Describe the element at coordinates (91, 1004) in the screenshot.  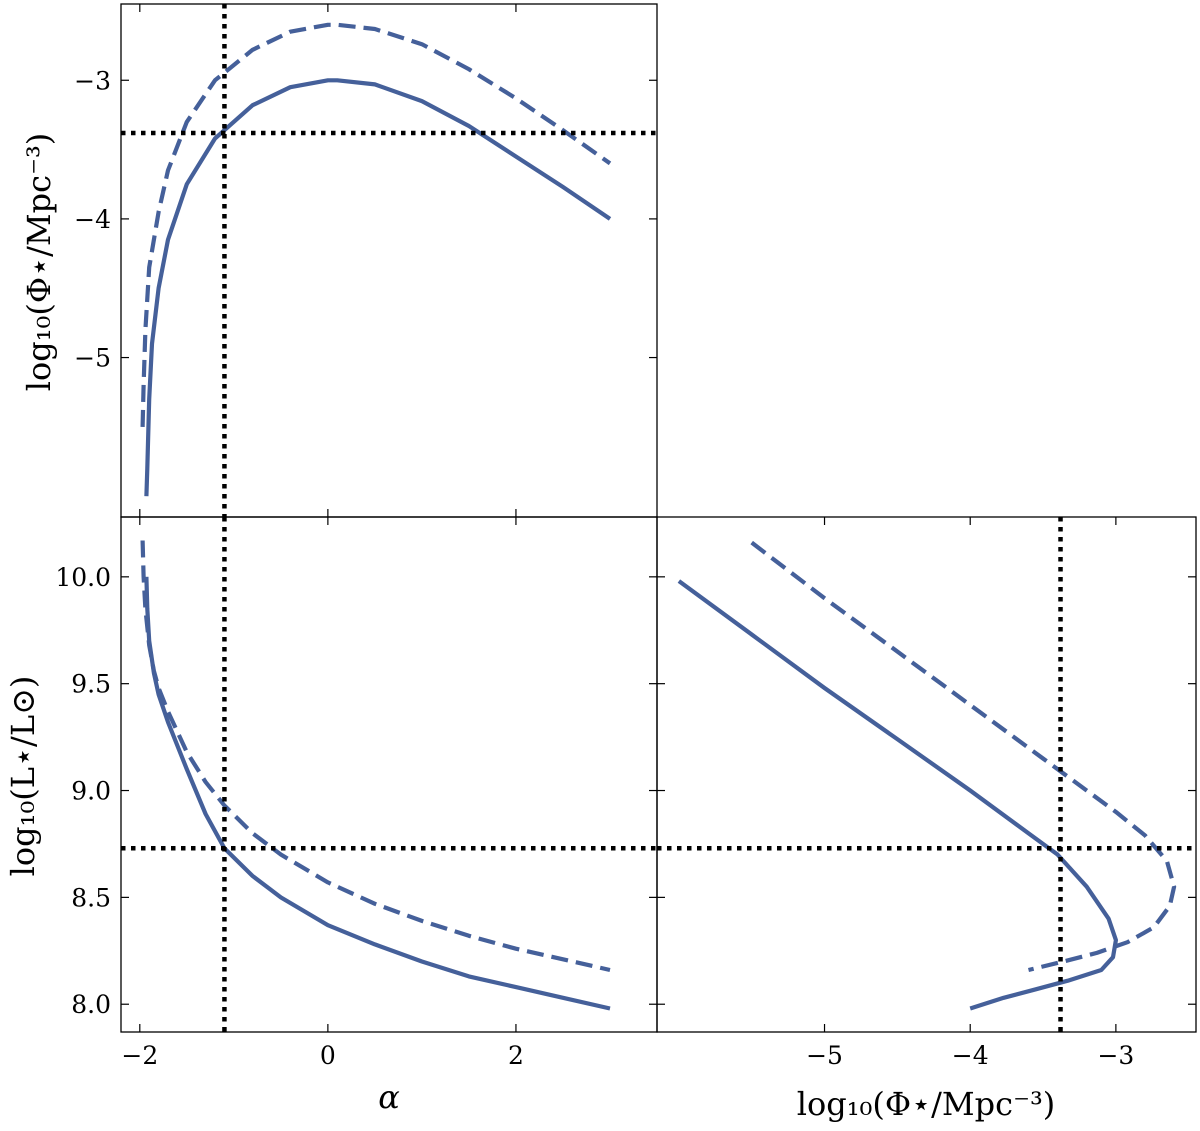
I see `y-tick-label: 8.0` at that location.